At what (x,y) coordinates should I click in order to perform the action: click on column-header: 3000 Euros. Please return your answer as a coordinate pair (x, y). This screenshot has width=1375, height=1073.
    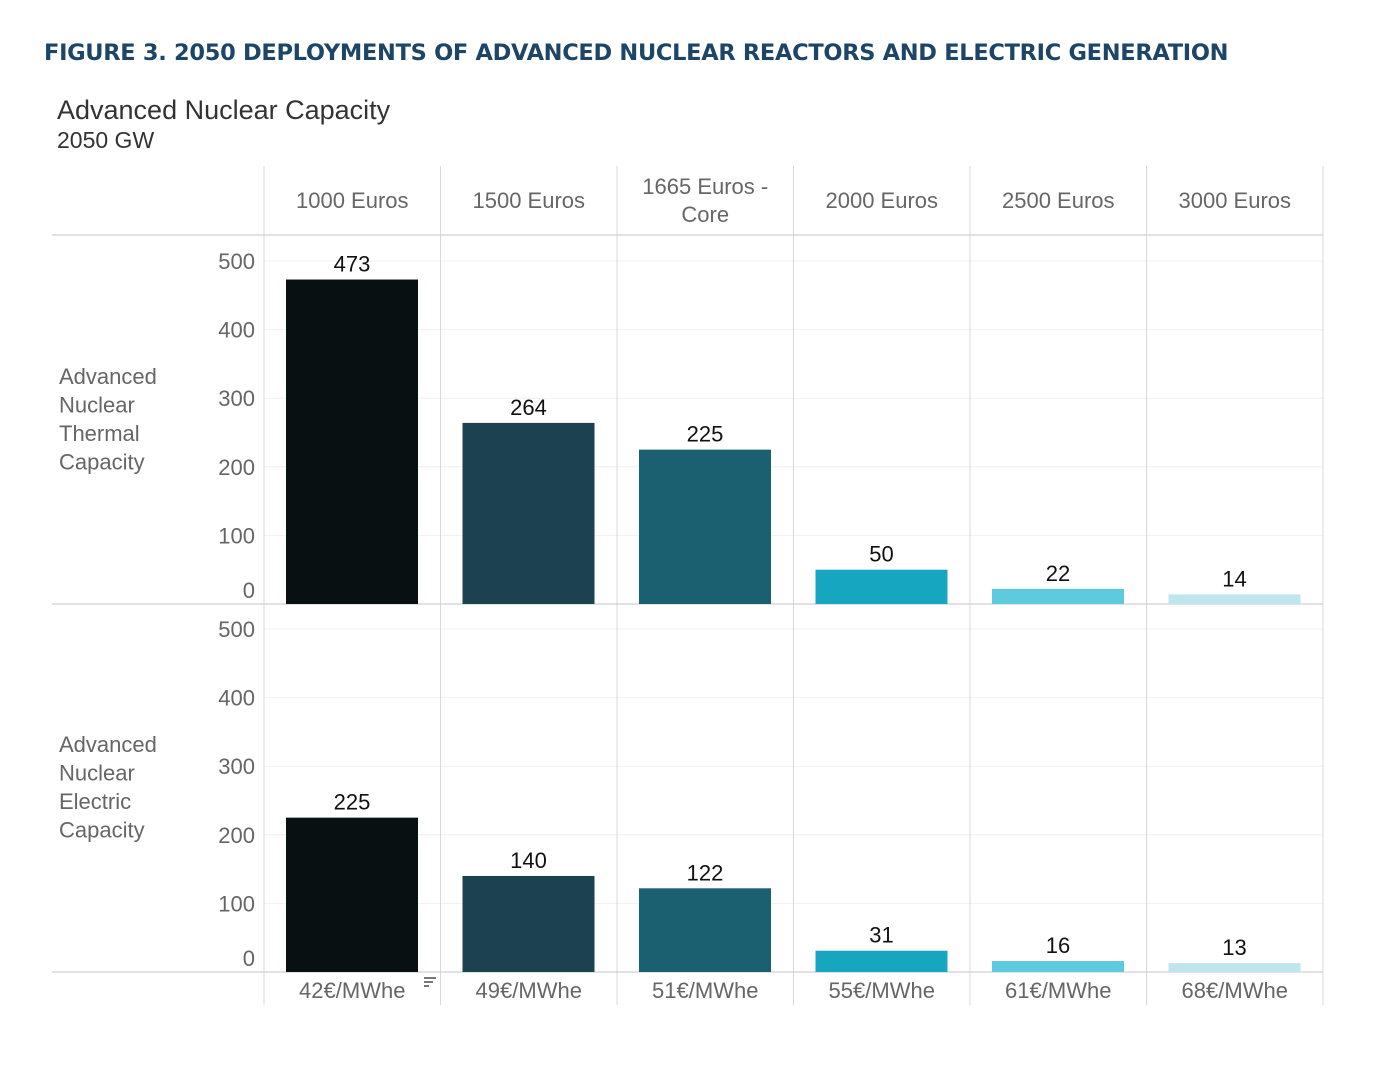
    Looking at the image, I should click on (1234, 200).